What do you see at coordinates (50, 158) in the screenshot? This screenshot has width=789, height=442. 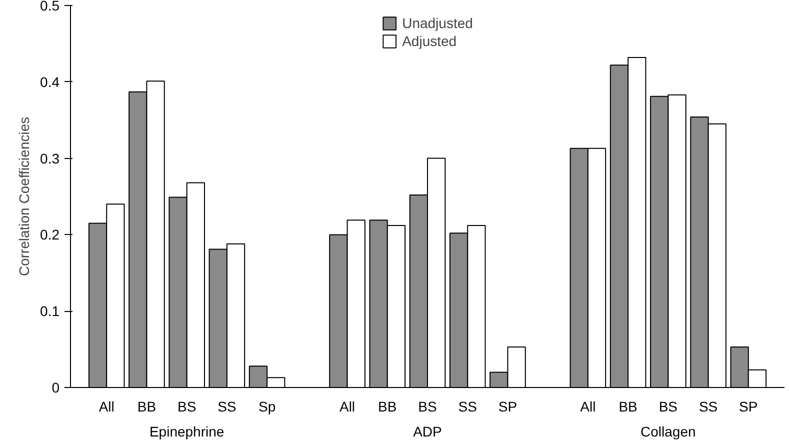 I see `y-tick-label: 0.3` at bounding box center [50, 158].